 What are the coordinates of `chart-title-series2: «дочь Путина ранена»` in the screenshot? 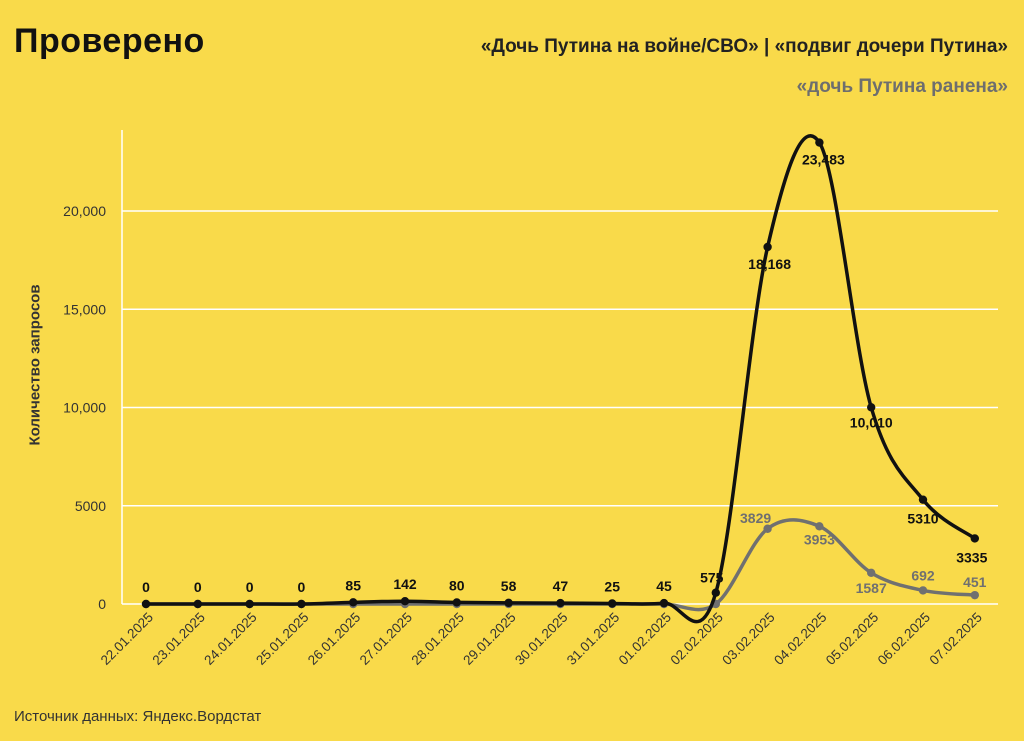 It's located at (902, 86).